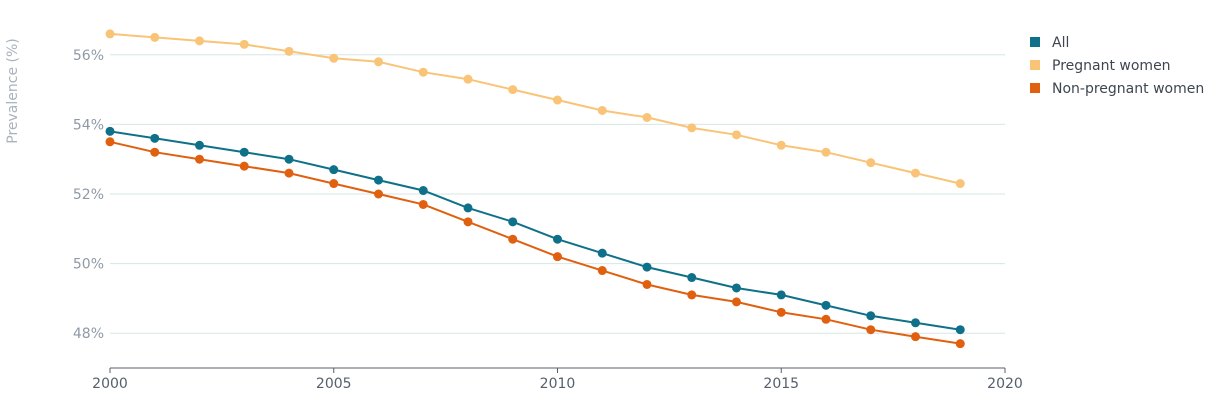  I want to click on legend-label: Non-pregnant women, so click(1128, 89).